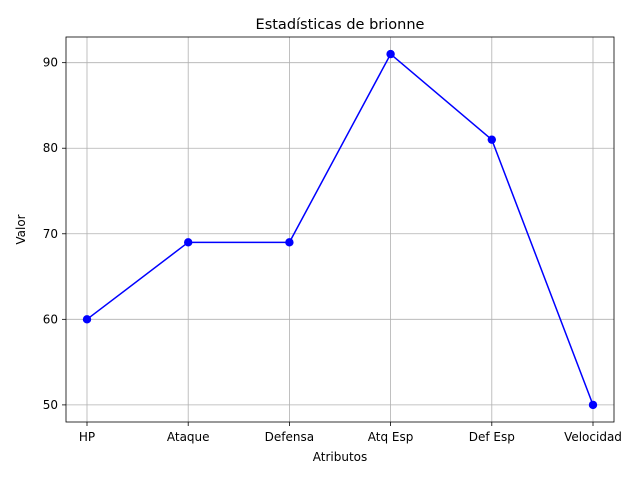 The image size is (640, 480). Describe the element at coordinates (50, 63) in the screenshot. I see `y-tick-label: 90` at that location.